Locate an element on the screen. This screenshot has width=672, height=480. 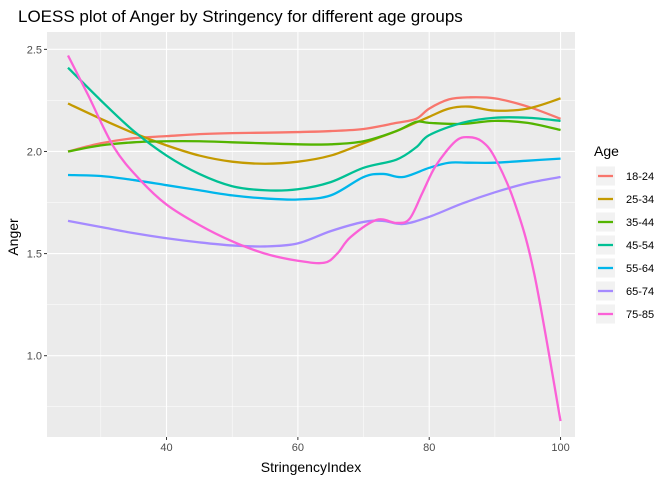
legend-item-55-64: 55-64 is located at coordinates (625, 268).